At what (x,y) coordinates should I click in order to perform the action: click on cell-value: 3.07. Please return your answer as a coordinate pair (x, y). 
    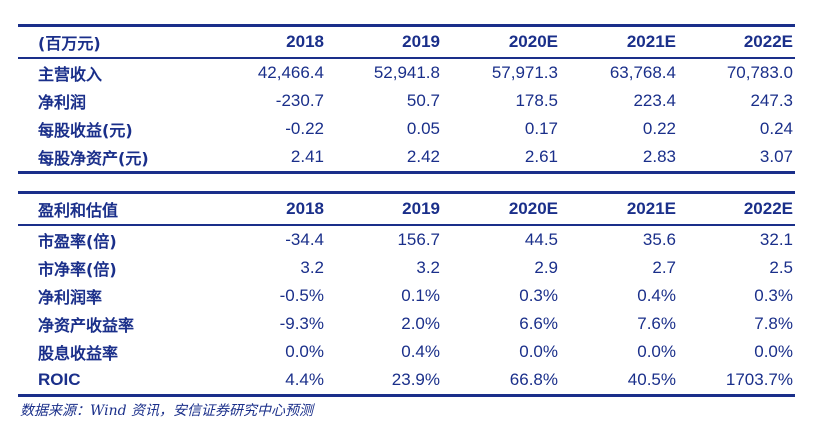
    Looking at the image, I should click on (776, 156).